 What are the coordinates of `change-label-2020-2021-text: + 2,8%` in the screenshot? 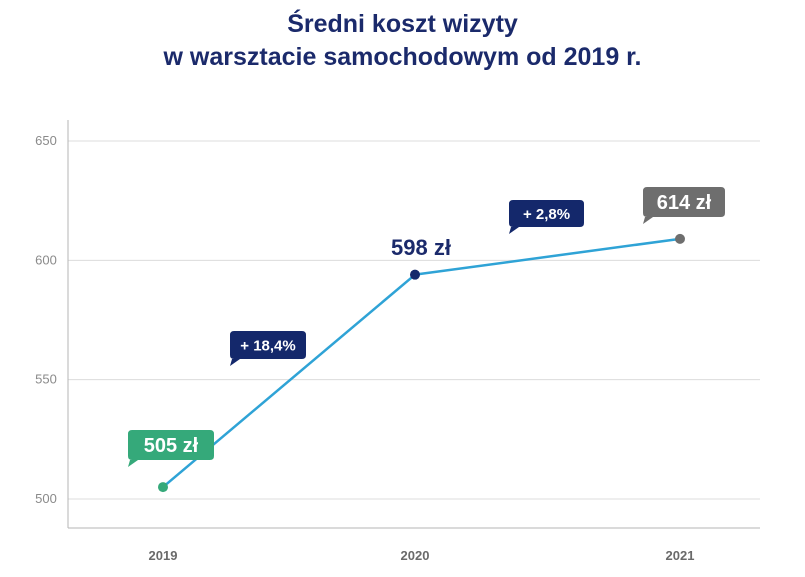 It's located at (546, 214).